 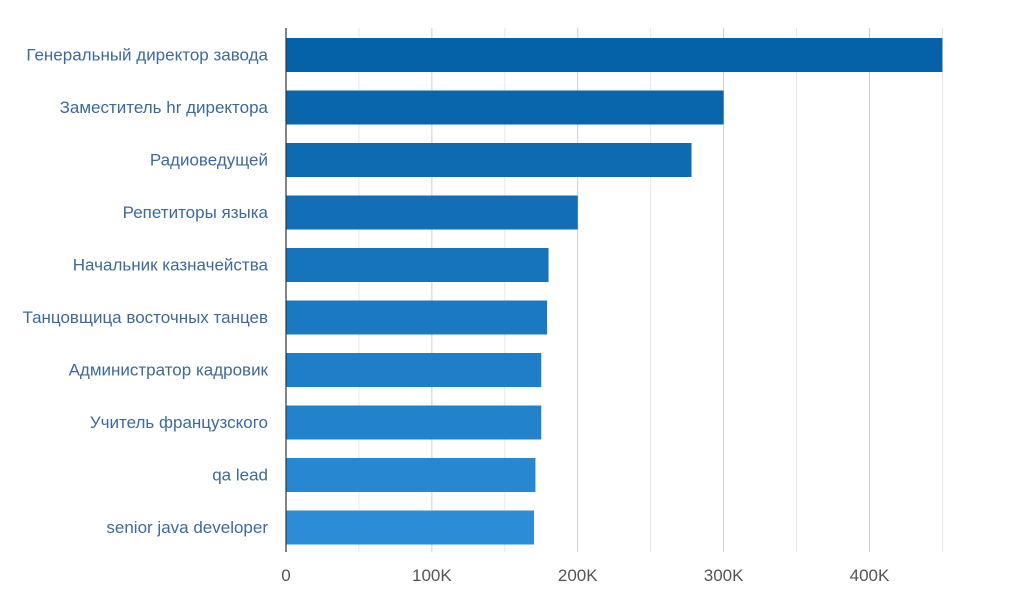 I want to click on category-label: Начальник казначейства, so click(x=171, y=265).